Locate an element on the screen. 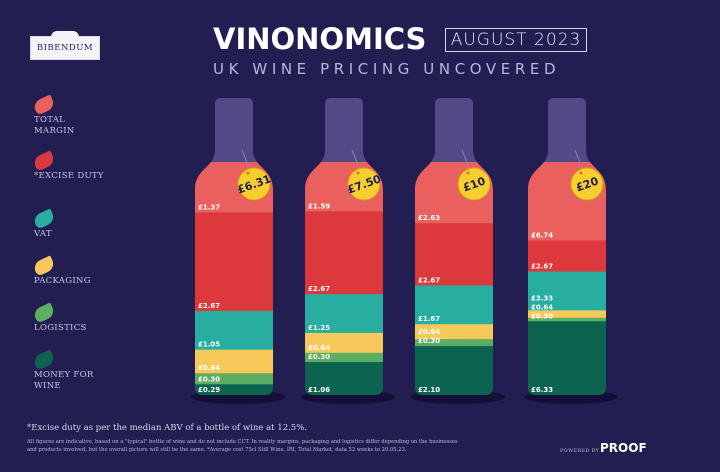  legend-item-margin: TOTAL MARGIN is located at coordinates (67, 115).